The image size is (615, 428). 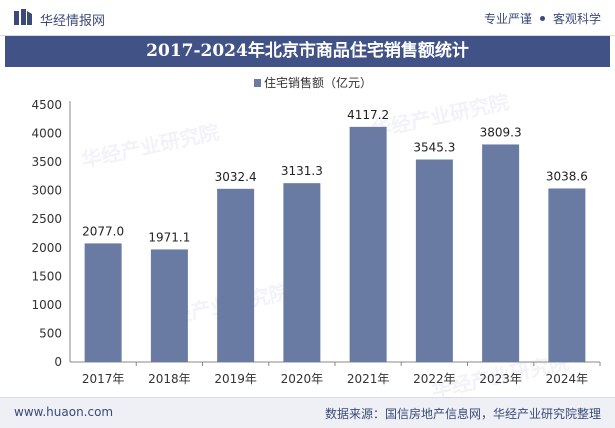 I want to click on y-tick-label: 4000, so click(x=46, y=134).